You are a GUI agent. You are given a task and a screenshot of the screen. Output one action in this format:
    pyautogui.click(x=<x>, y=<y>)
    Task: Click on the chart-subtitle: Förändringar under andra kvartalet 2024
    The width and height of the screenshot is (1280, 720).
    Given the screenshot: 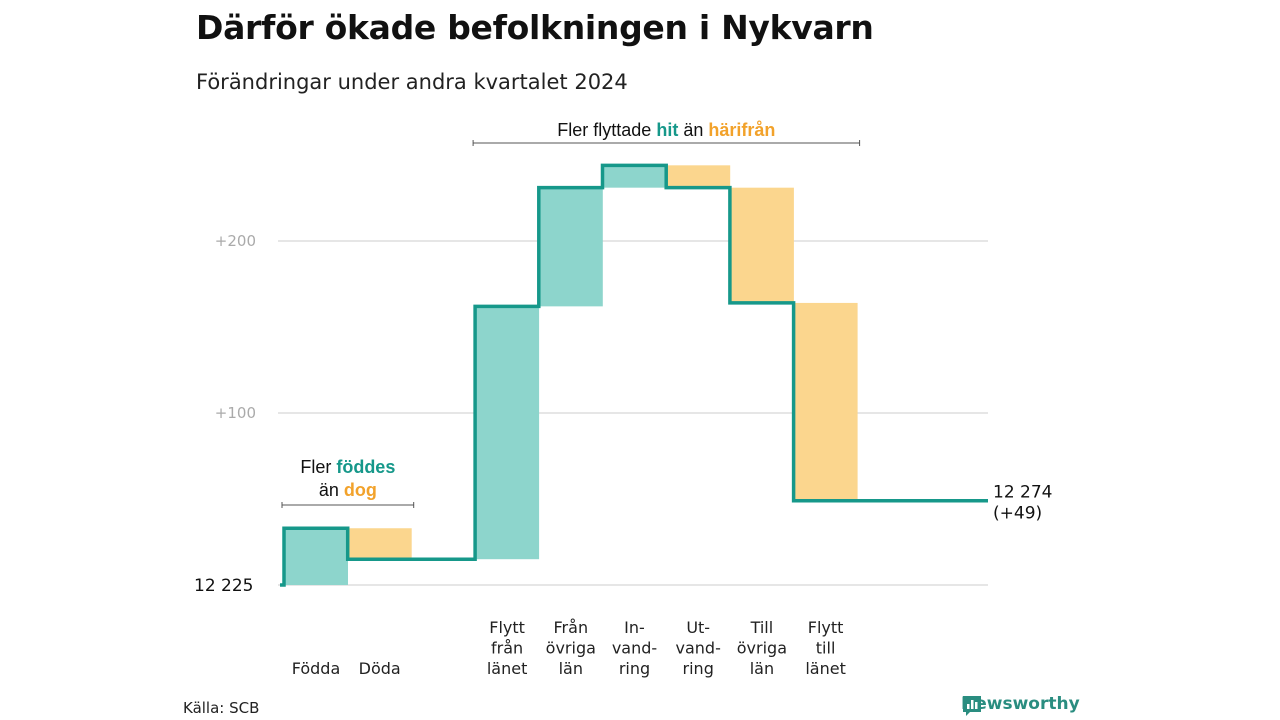 What is the action you would take?
    pyautogui.click(x=412, y=82)
    